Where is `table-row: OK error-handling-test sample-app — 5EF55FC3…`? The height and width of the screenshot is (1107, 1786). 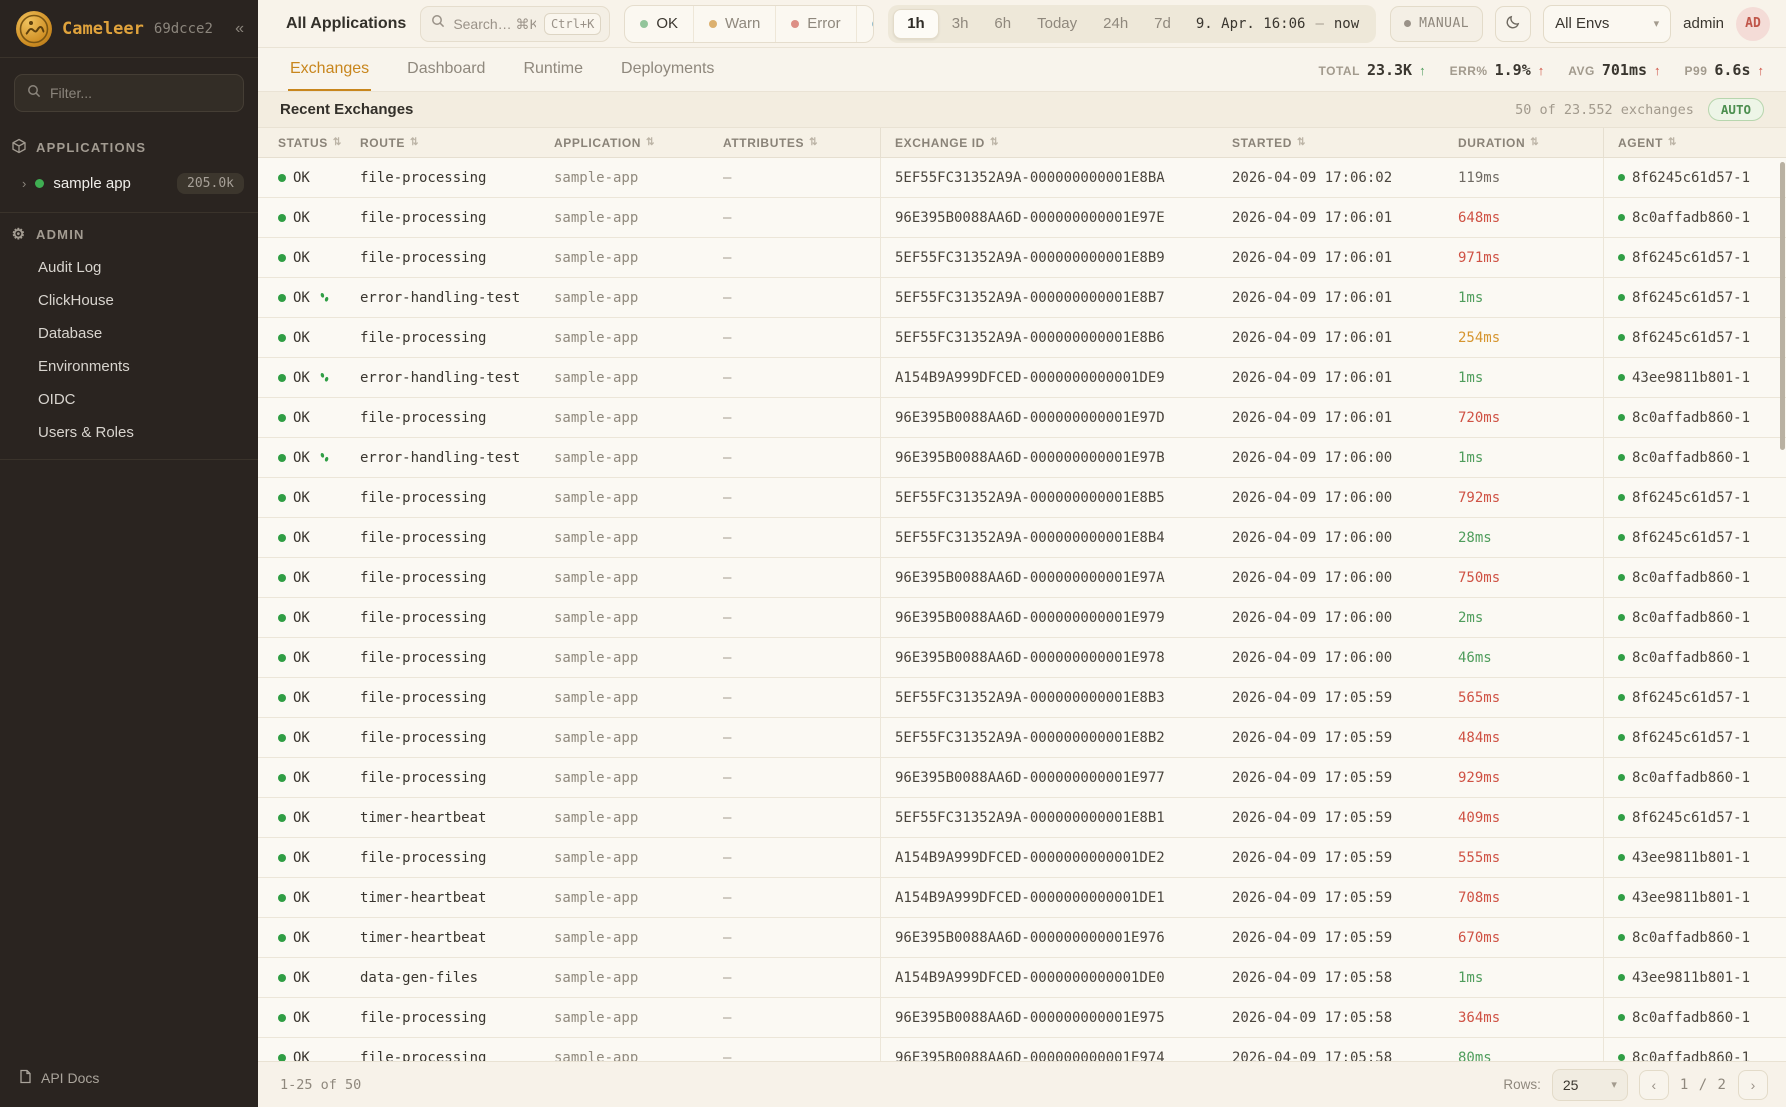
table-row: OK error-handling-test sample-app — 5EF55FC3… is located at coordinates (1022, 298).